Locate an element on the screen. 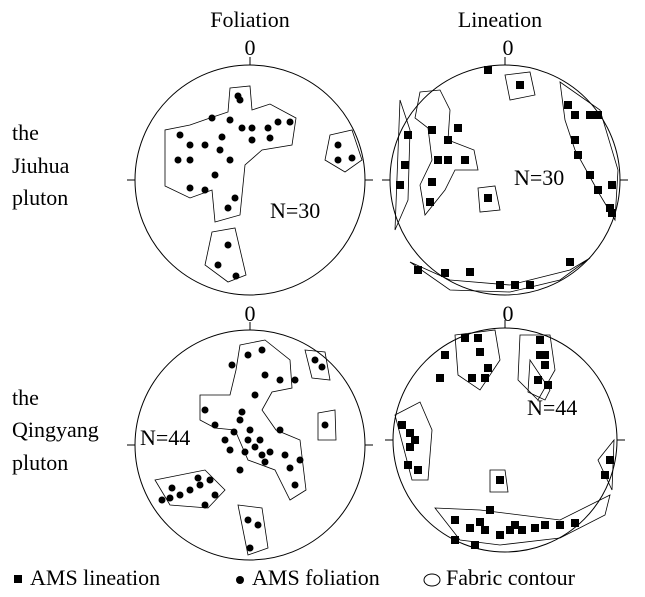  legend-dot is located at coordinates (240, 580).